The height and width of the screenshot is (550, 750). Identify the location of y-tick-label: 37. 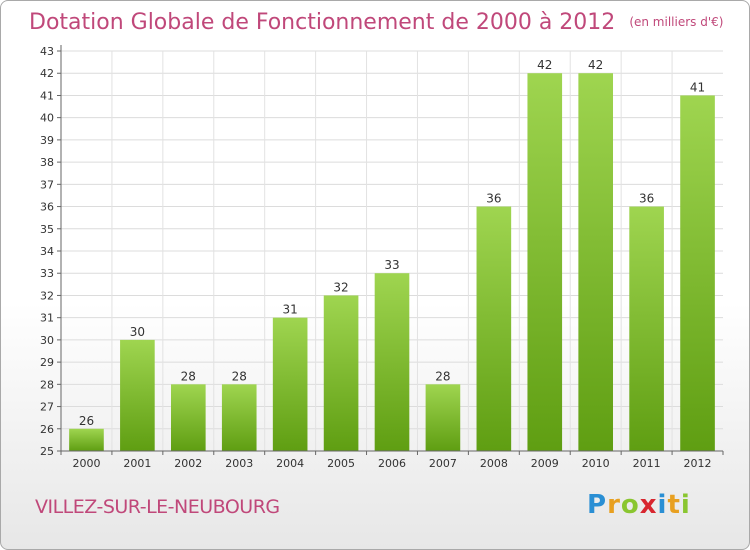
(47, 184).